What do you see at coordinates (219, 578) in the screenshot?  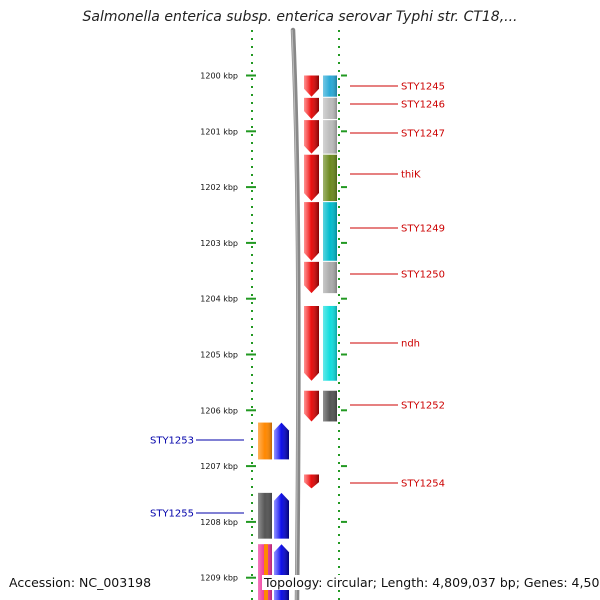 I see `axis-tick-label: 1209 kbp` at bounding box center [219, 578].